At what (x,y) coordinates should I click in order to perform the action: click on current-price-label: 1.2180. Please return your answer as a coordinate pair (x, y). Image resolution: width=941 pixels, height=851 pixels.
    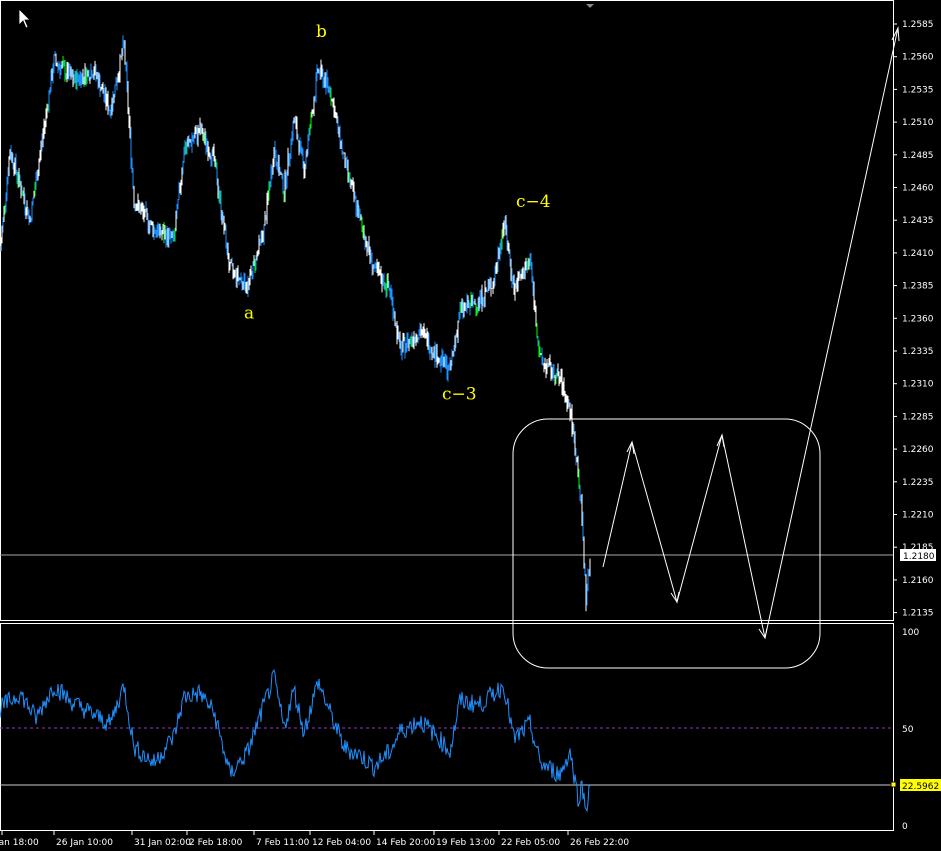
    Looking at the image, I should click on (919, 557).